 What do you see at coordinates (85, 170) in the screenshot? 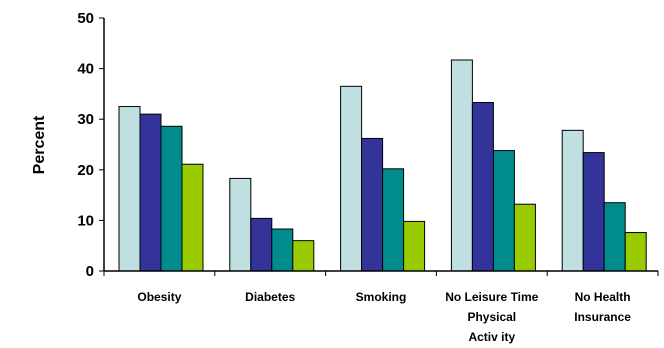
I see `y-tick-label: 20` at bounding box center [85, 170].